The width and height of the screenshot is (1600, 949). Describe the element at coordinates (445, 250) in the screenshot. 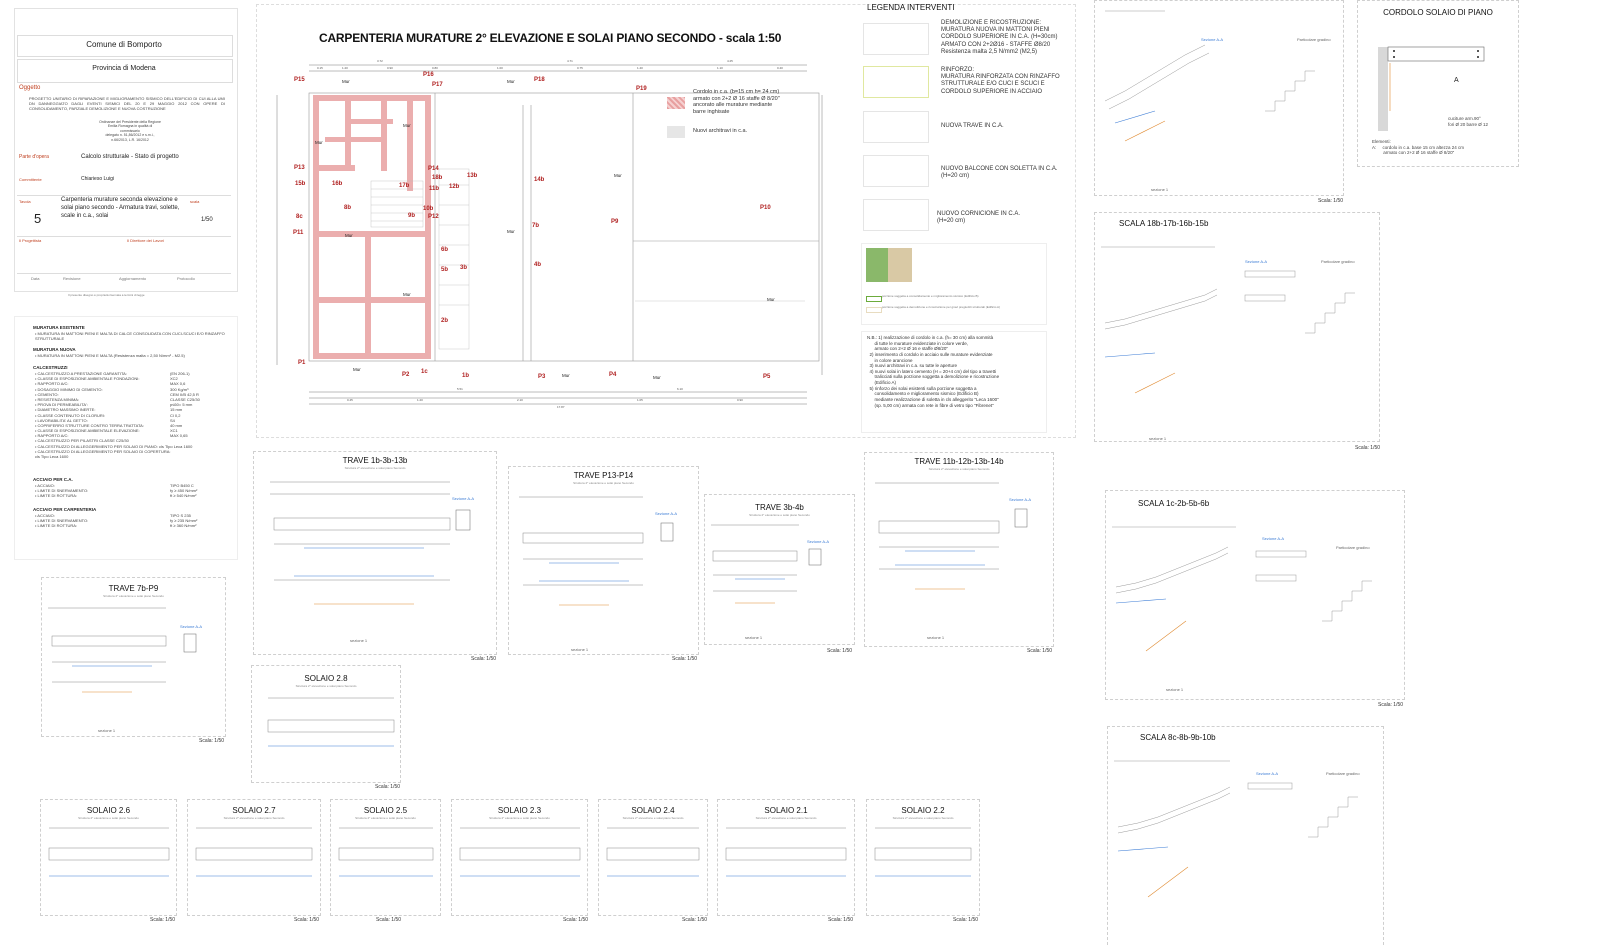

I see `label-6b: 6b` at that location.